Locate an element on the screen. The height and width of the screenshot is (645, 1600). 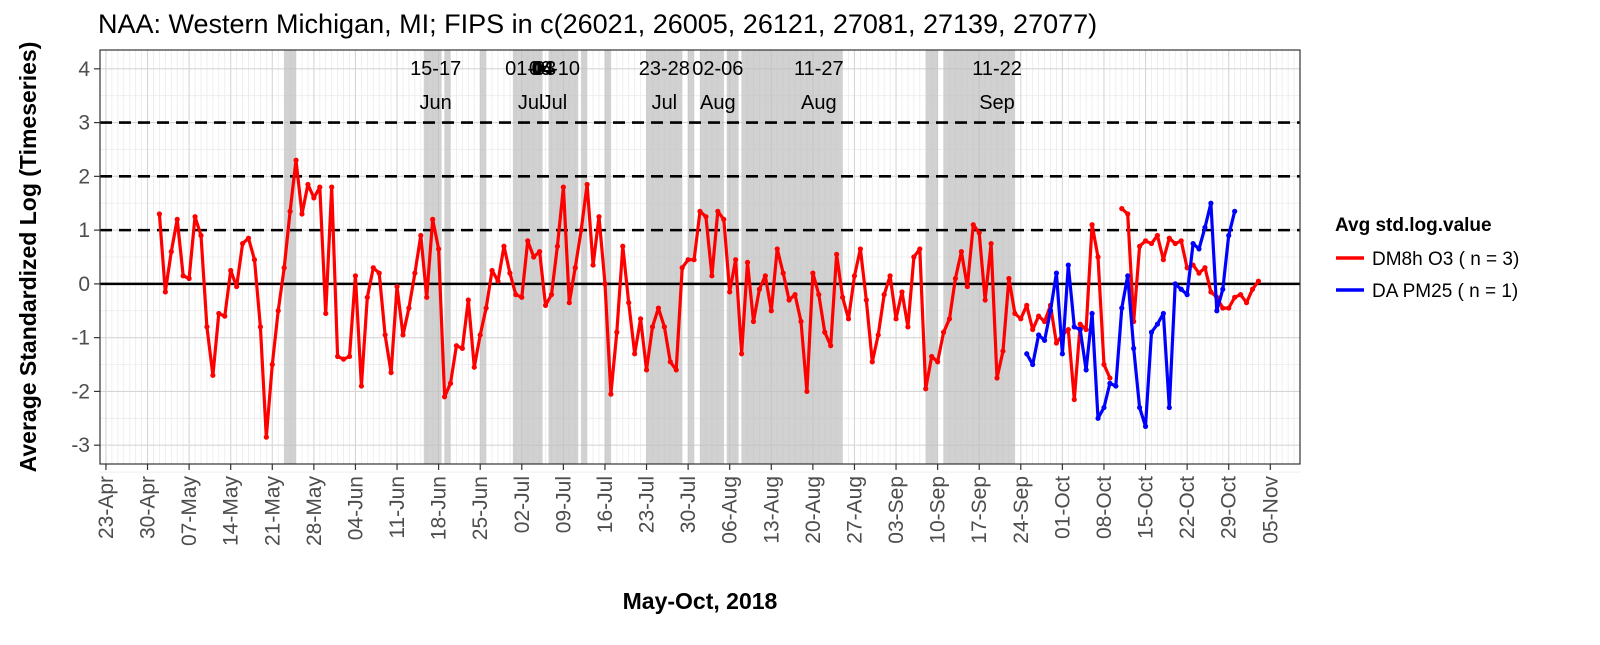
event-label-dates: 15-17 is located at coordinates (435, 69).